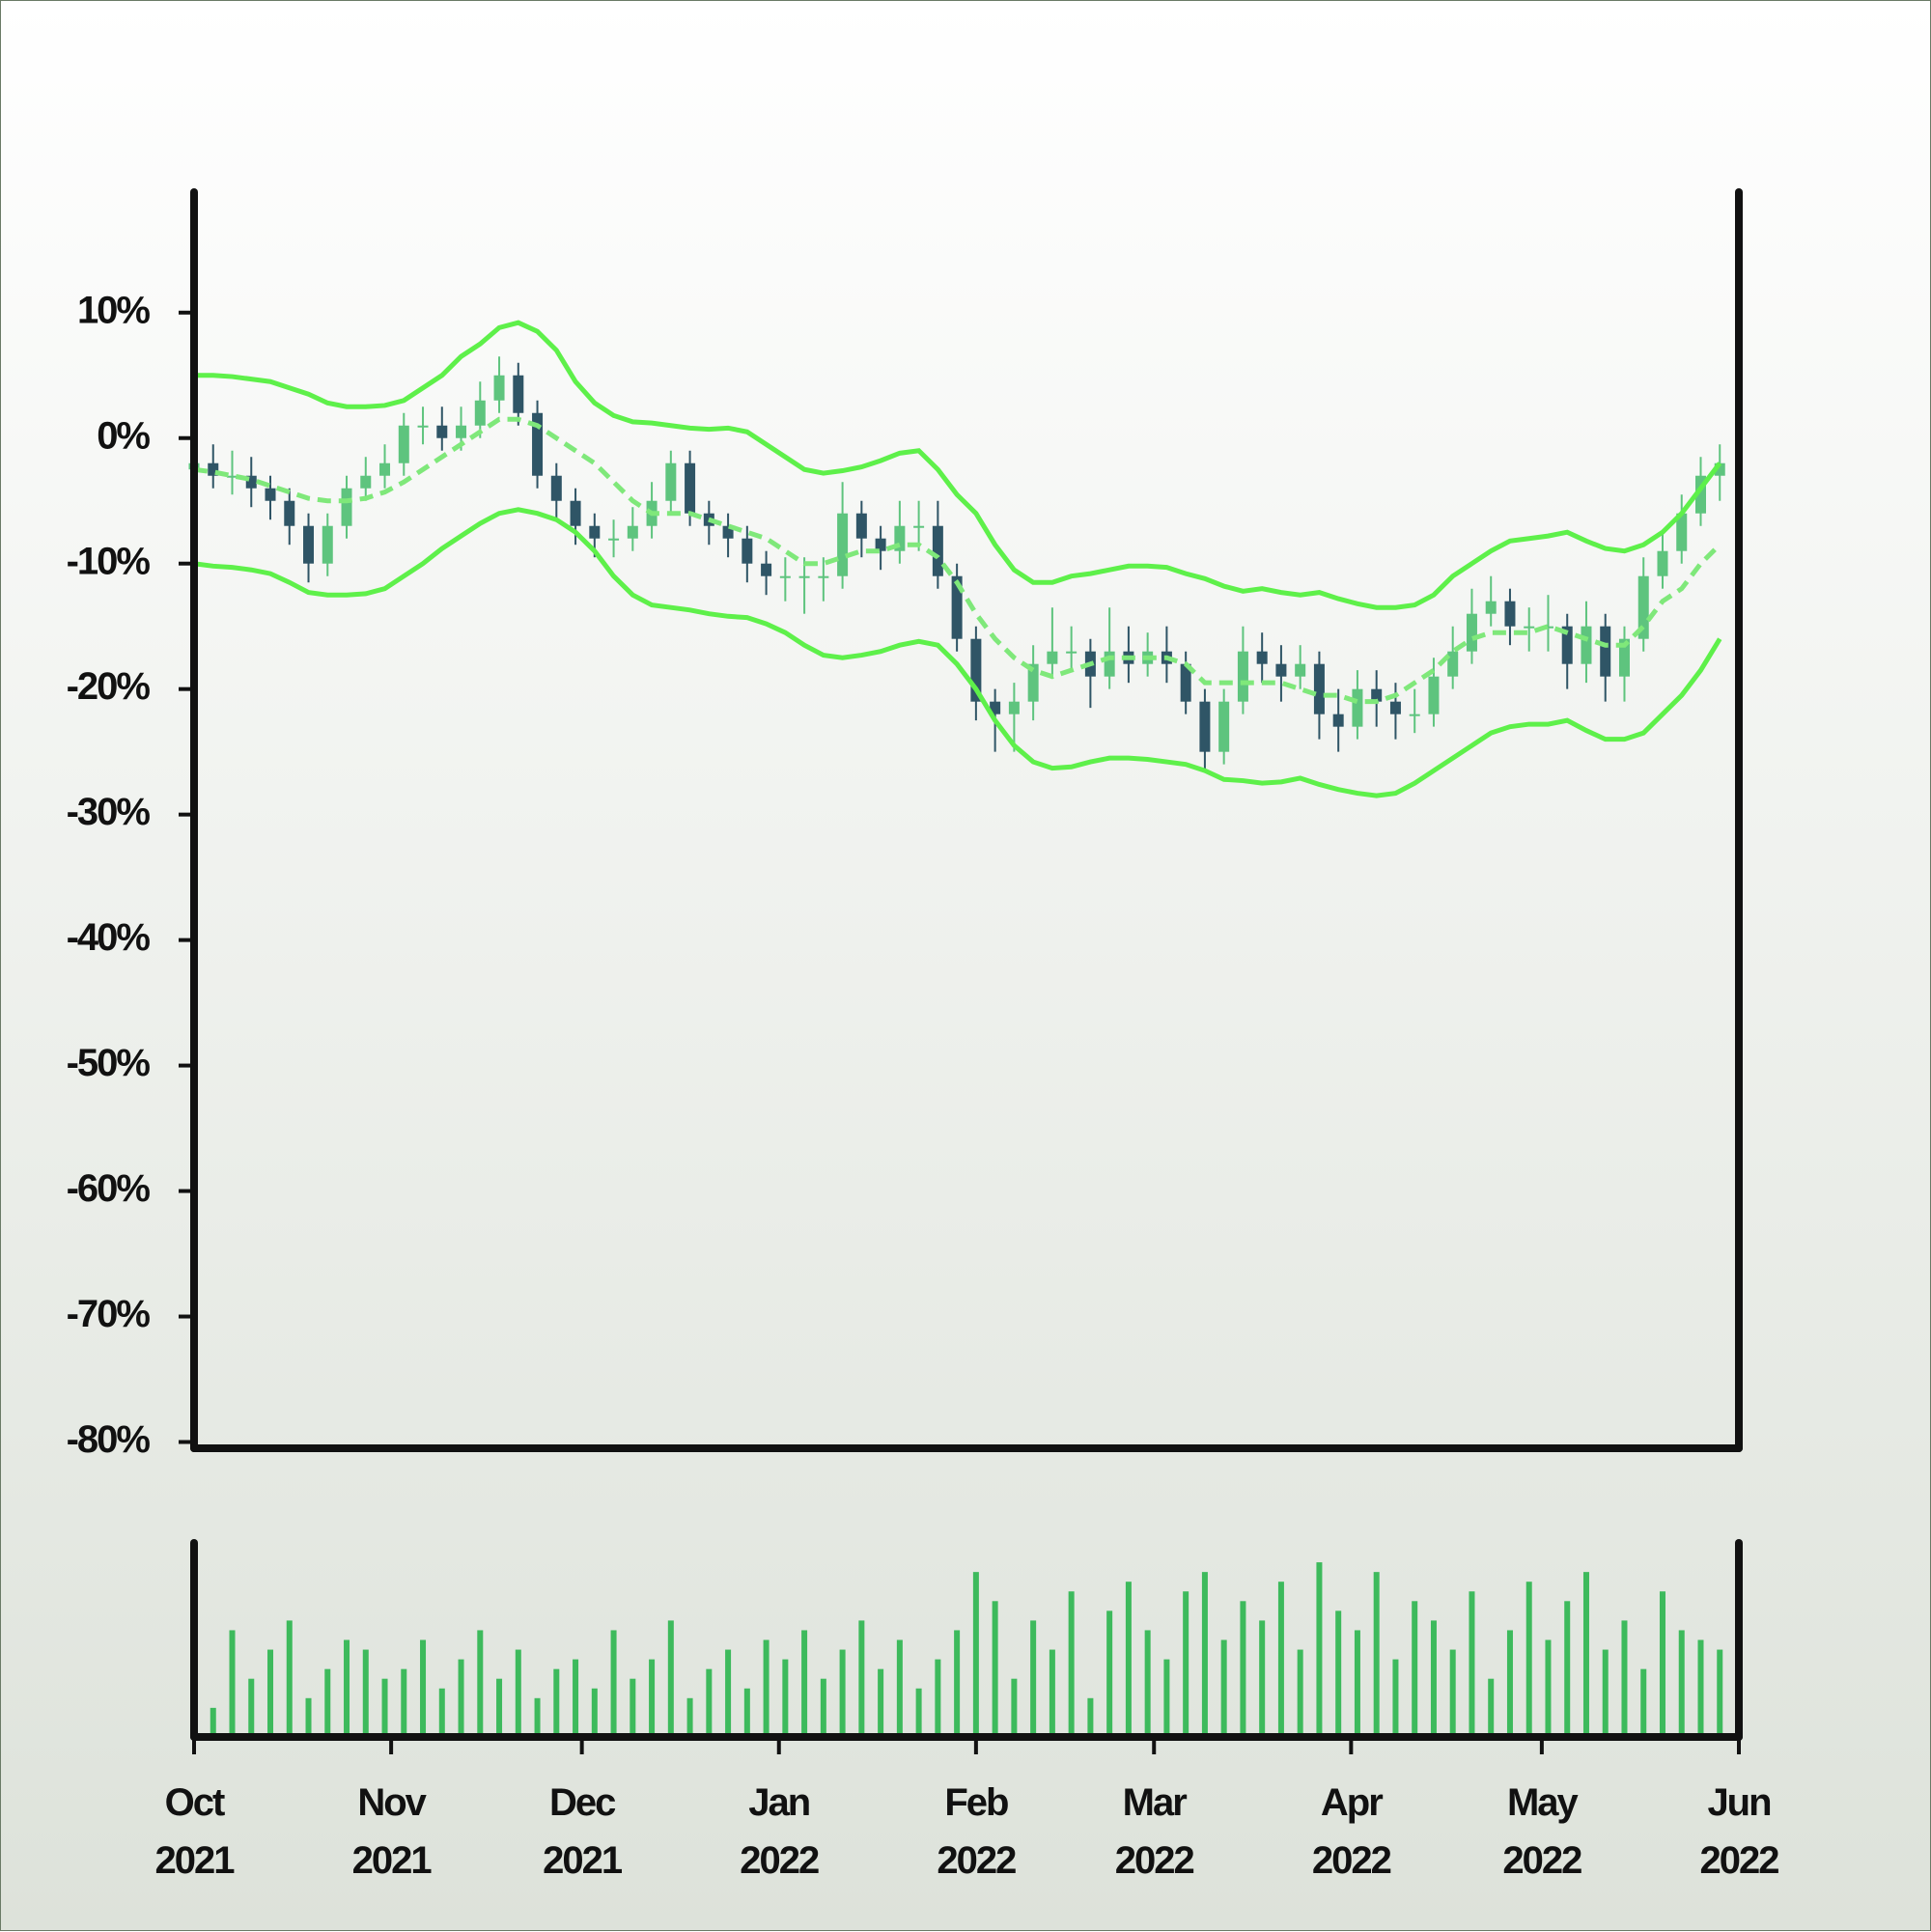 The height and width of the screenshot is (1932, 1931). What do you see at coordinates (977, 1832) in the screenshot?
I see `x-tick-label: Feb 2022` at bounding box center [977, 1832].